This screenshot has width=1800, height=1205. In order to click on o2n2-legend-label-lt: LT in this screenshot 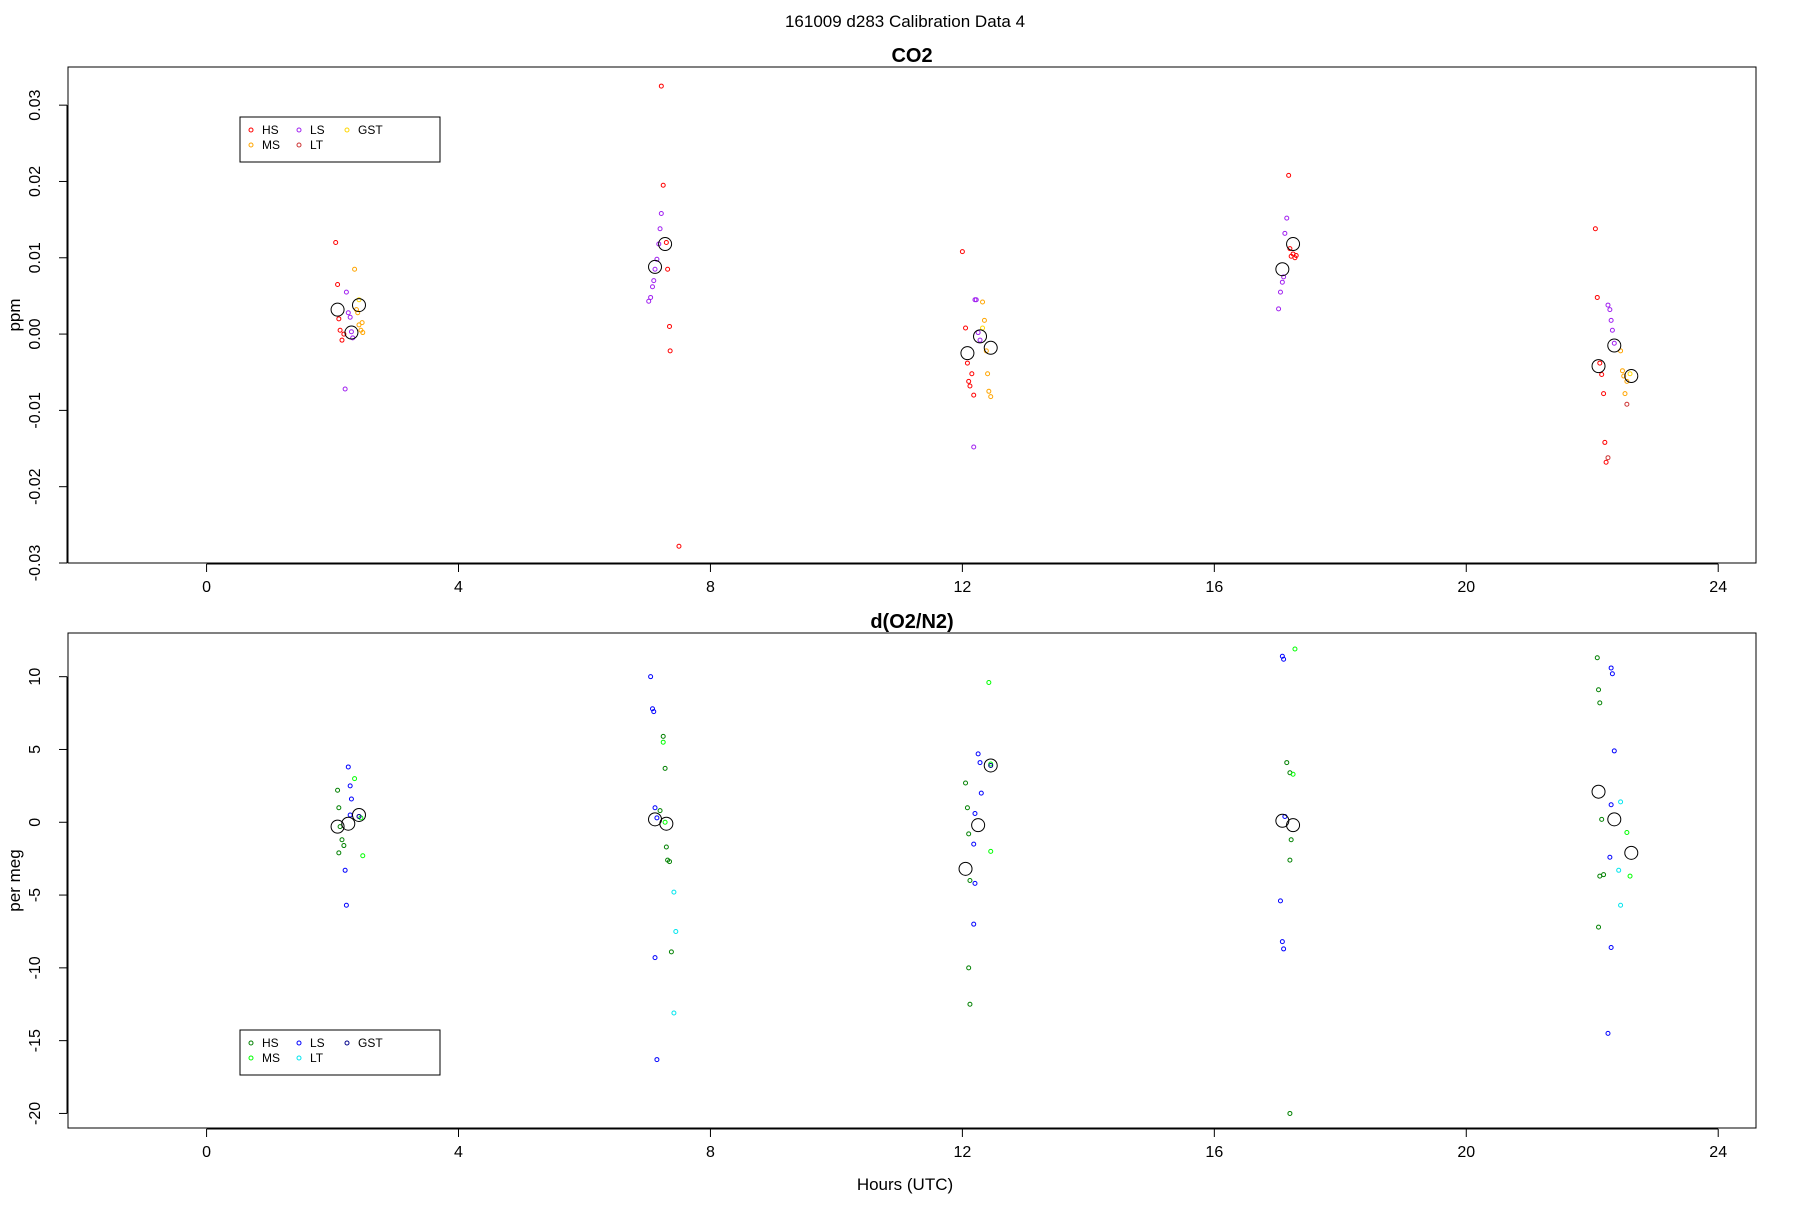, I will do `click(317, 1058)`.